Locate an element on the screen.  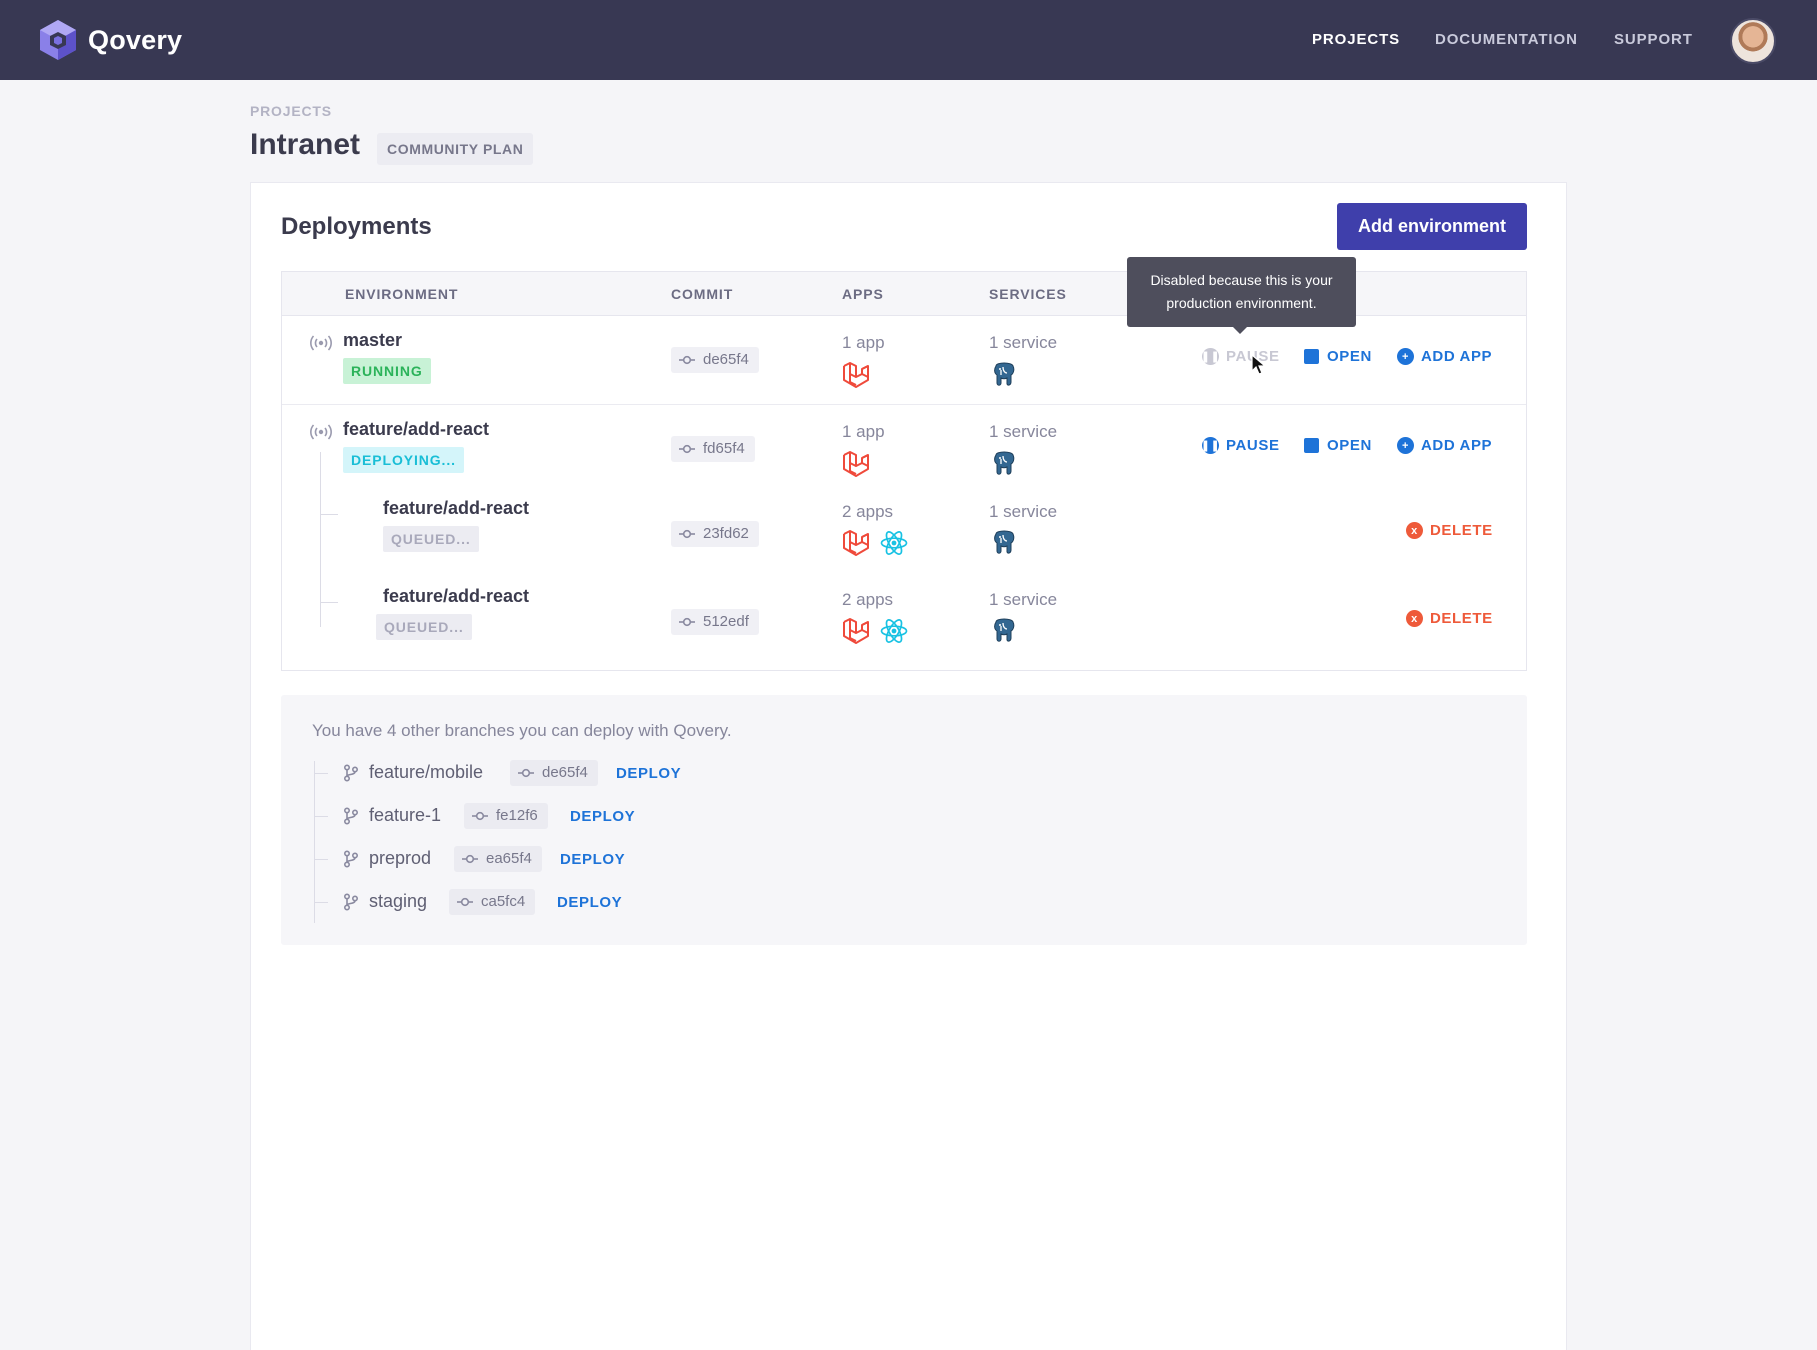
page-title: Intranet is located at coordinates (305, 144).